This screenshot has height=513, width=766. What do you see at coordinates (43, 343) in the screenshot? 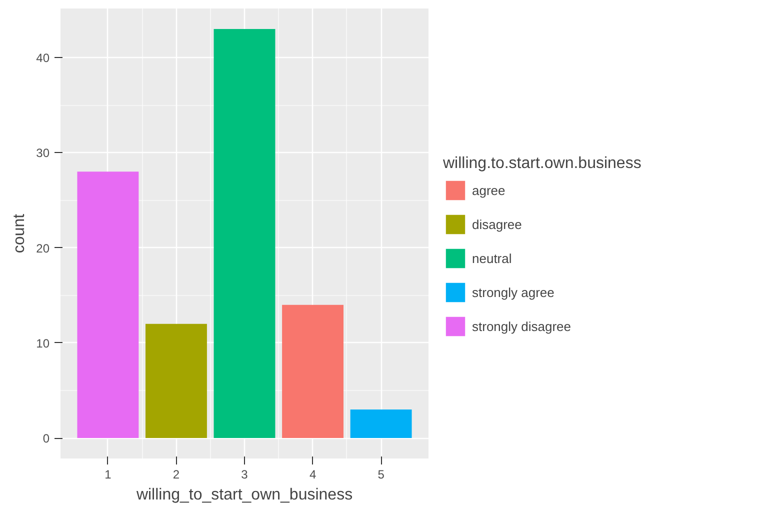
I see `y-tick-label: 10` at bounding box center [43, 343].